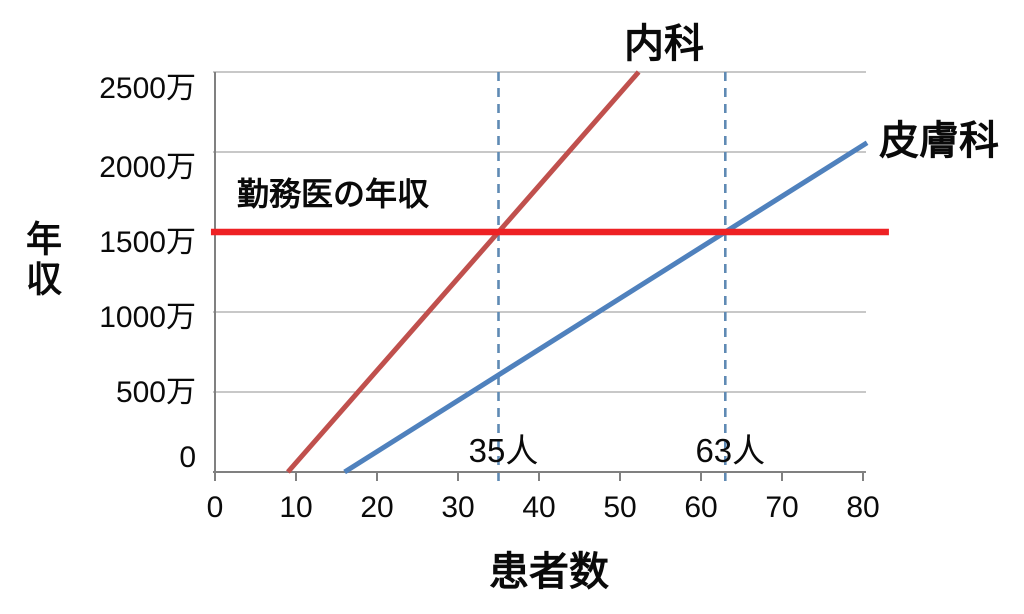  I want to click on series-label-naika: 内科, so click(664, 44).